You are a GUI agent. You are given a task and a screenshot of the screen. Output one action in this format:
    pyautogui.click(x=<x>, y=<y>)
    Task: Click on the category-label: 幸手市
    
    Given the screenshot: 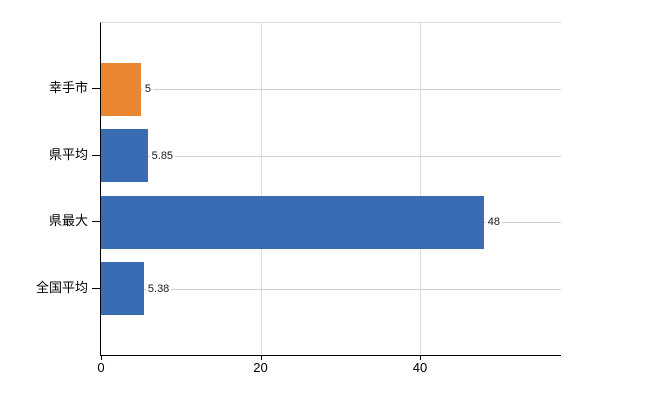 What is the action you would take?
    pyautogui.click(x=68, y=88)
    